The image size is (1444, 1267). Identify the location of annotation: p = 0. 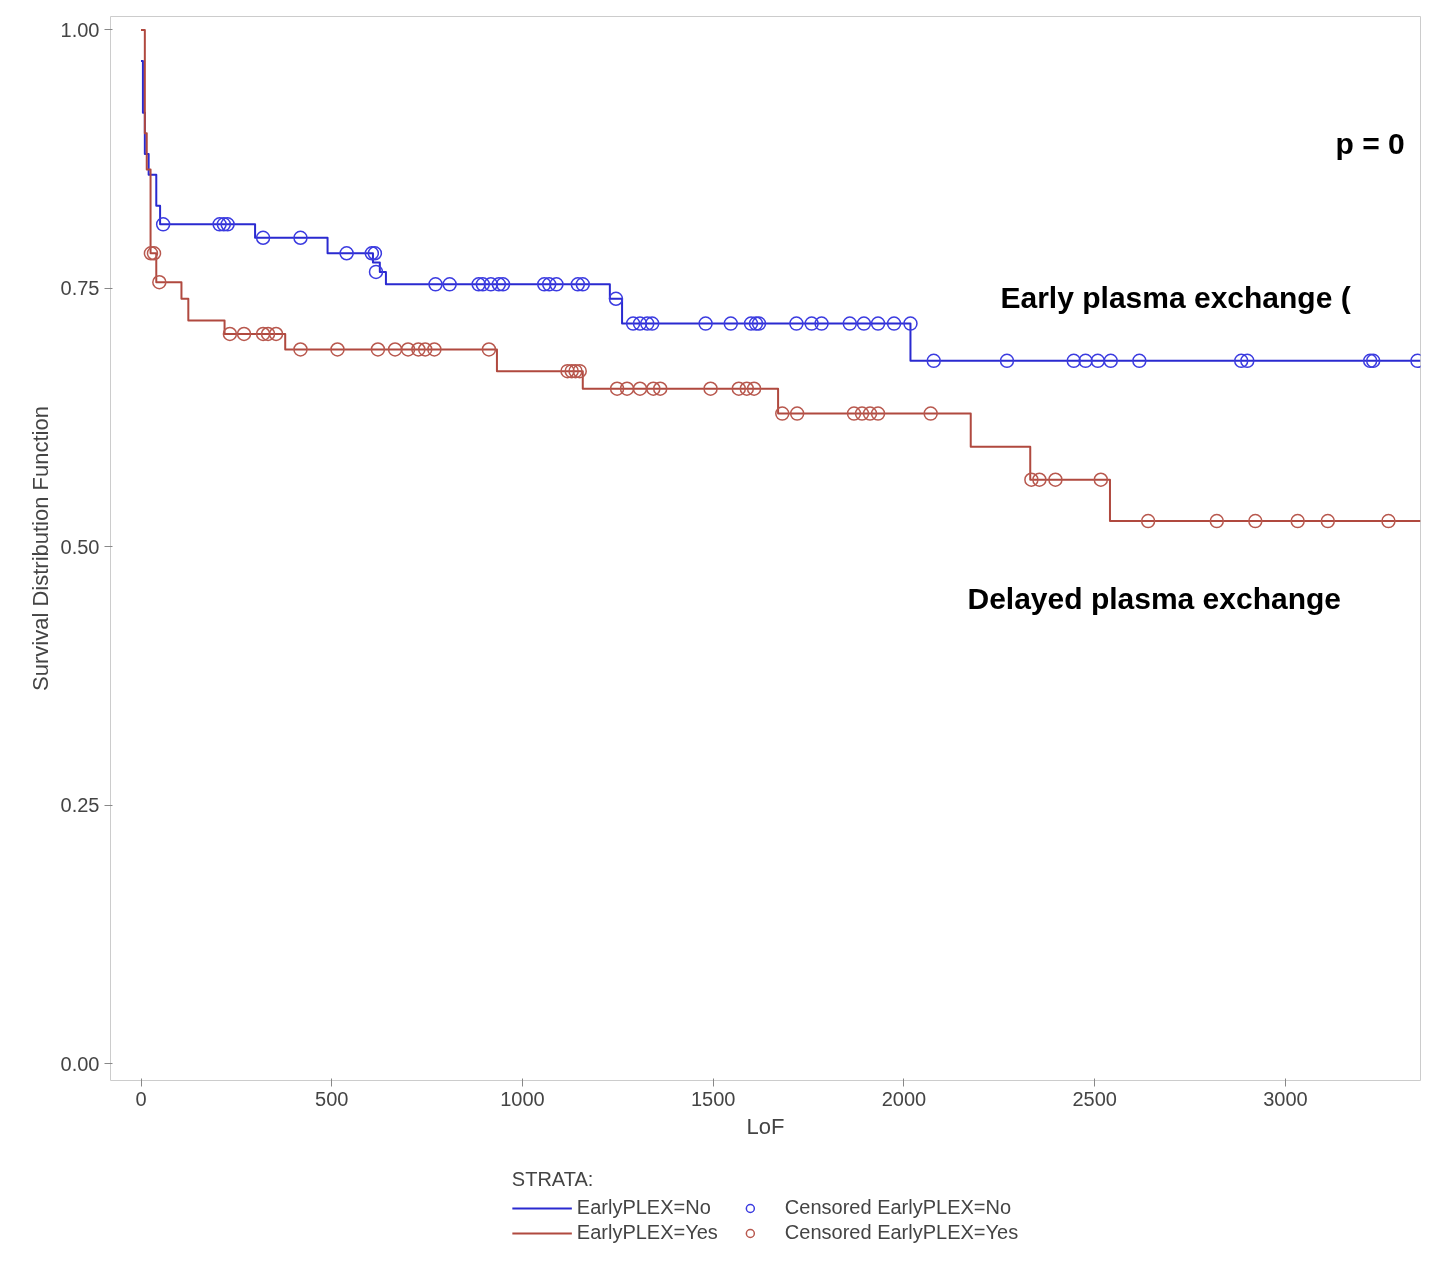
(1370, 143).